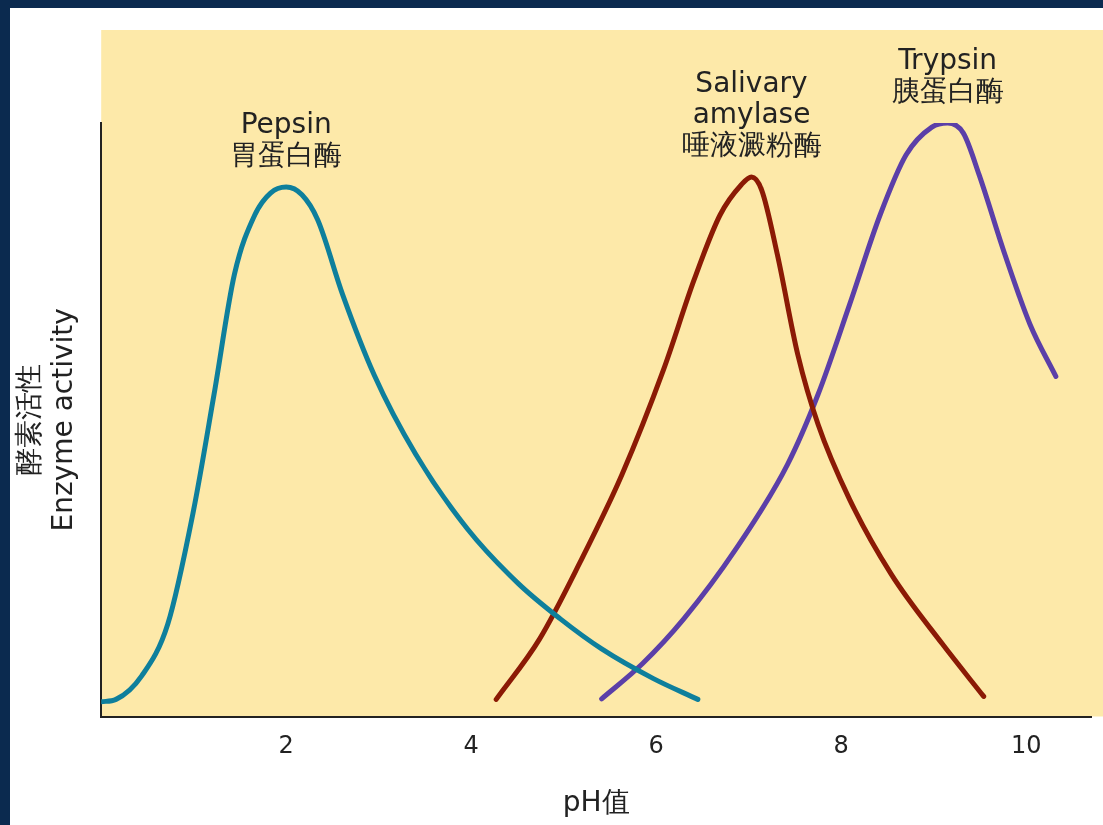 The image size is (1103, 825). What do you see at coordinates (841, 745) in the screenshot?
I see `x-tick-label: 8` at bounding box center [841, 745].